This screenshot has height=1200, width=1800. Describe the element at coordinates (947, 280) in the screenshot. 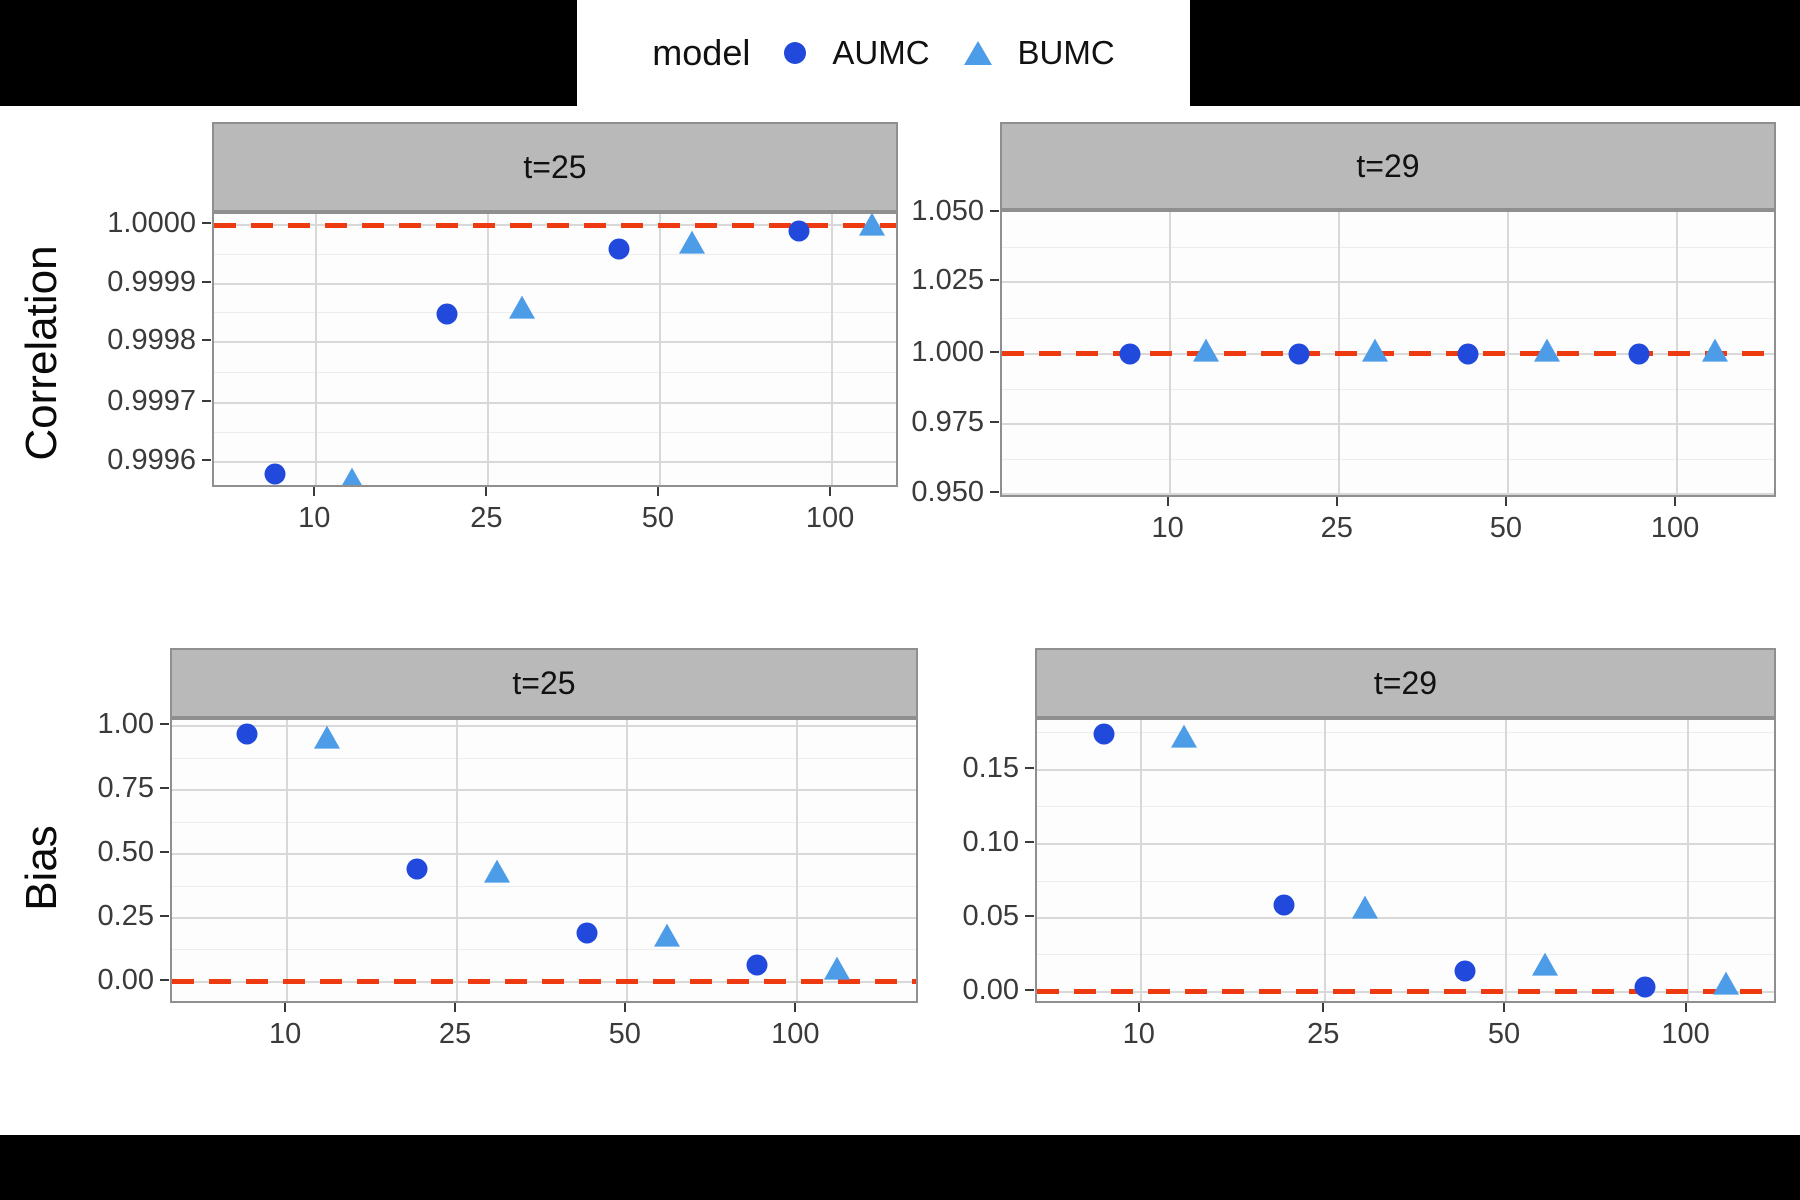

I see `y-tick-label: 1.025` at that location.